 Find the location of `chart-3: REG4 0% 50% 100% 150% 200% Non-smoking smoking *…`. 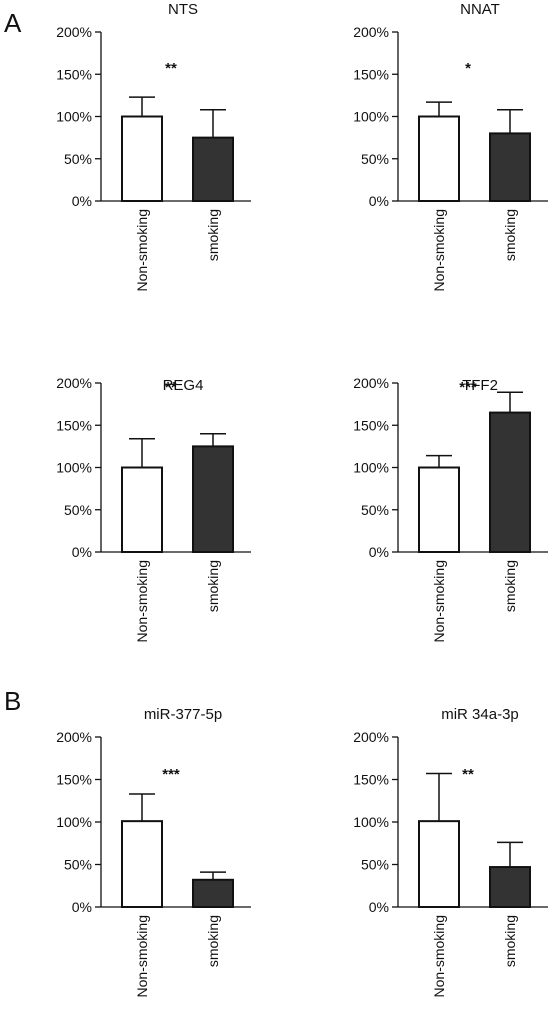

chart-3: REG4 0% 50% 100% 150% 200% Non-smoking smoking *… is located at coordinates (153, 508).